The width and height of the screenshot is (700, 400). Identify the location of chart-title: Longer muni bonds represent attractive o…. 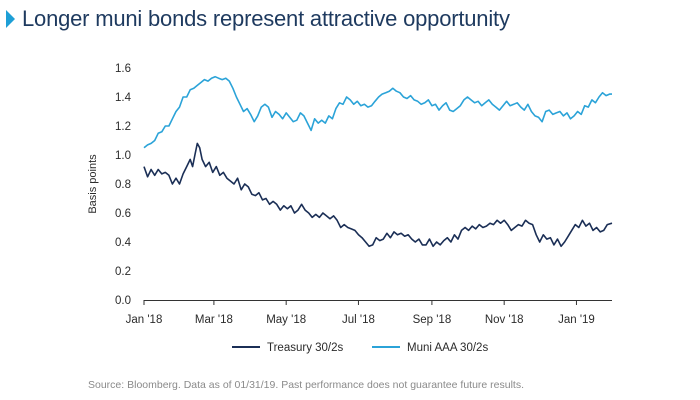
(266, 18).